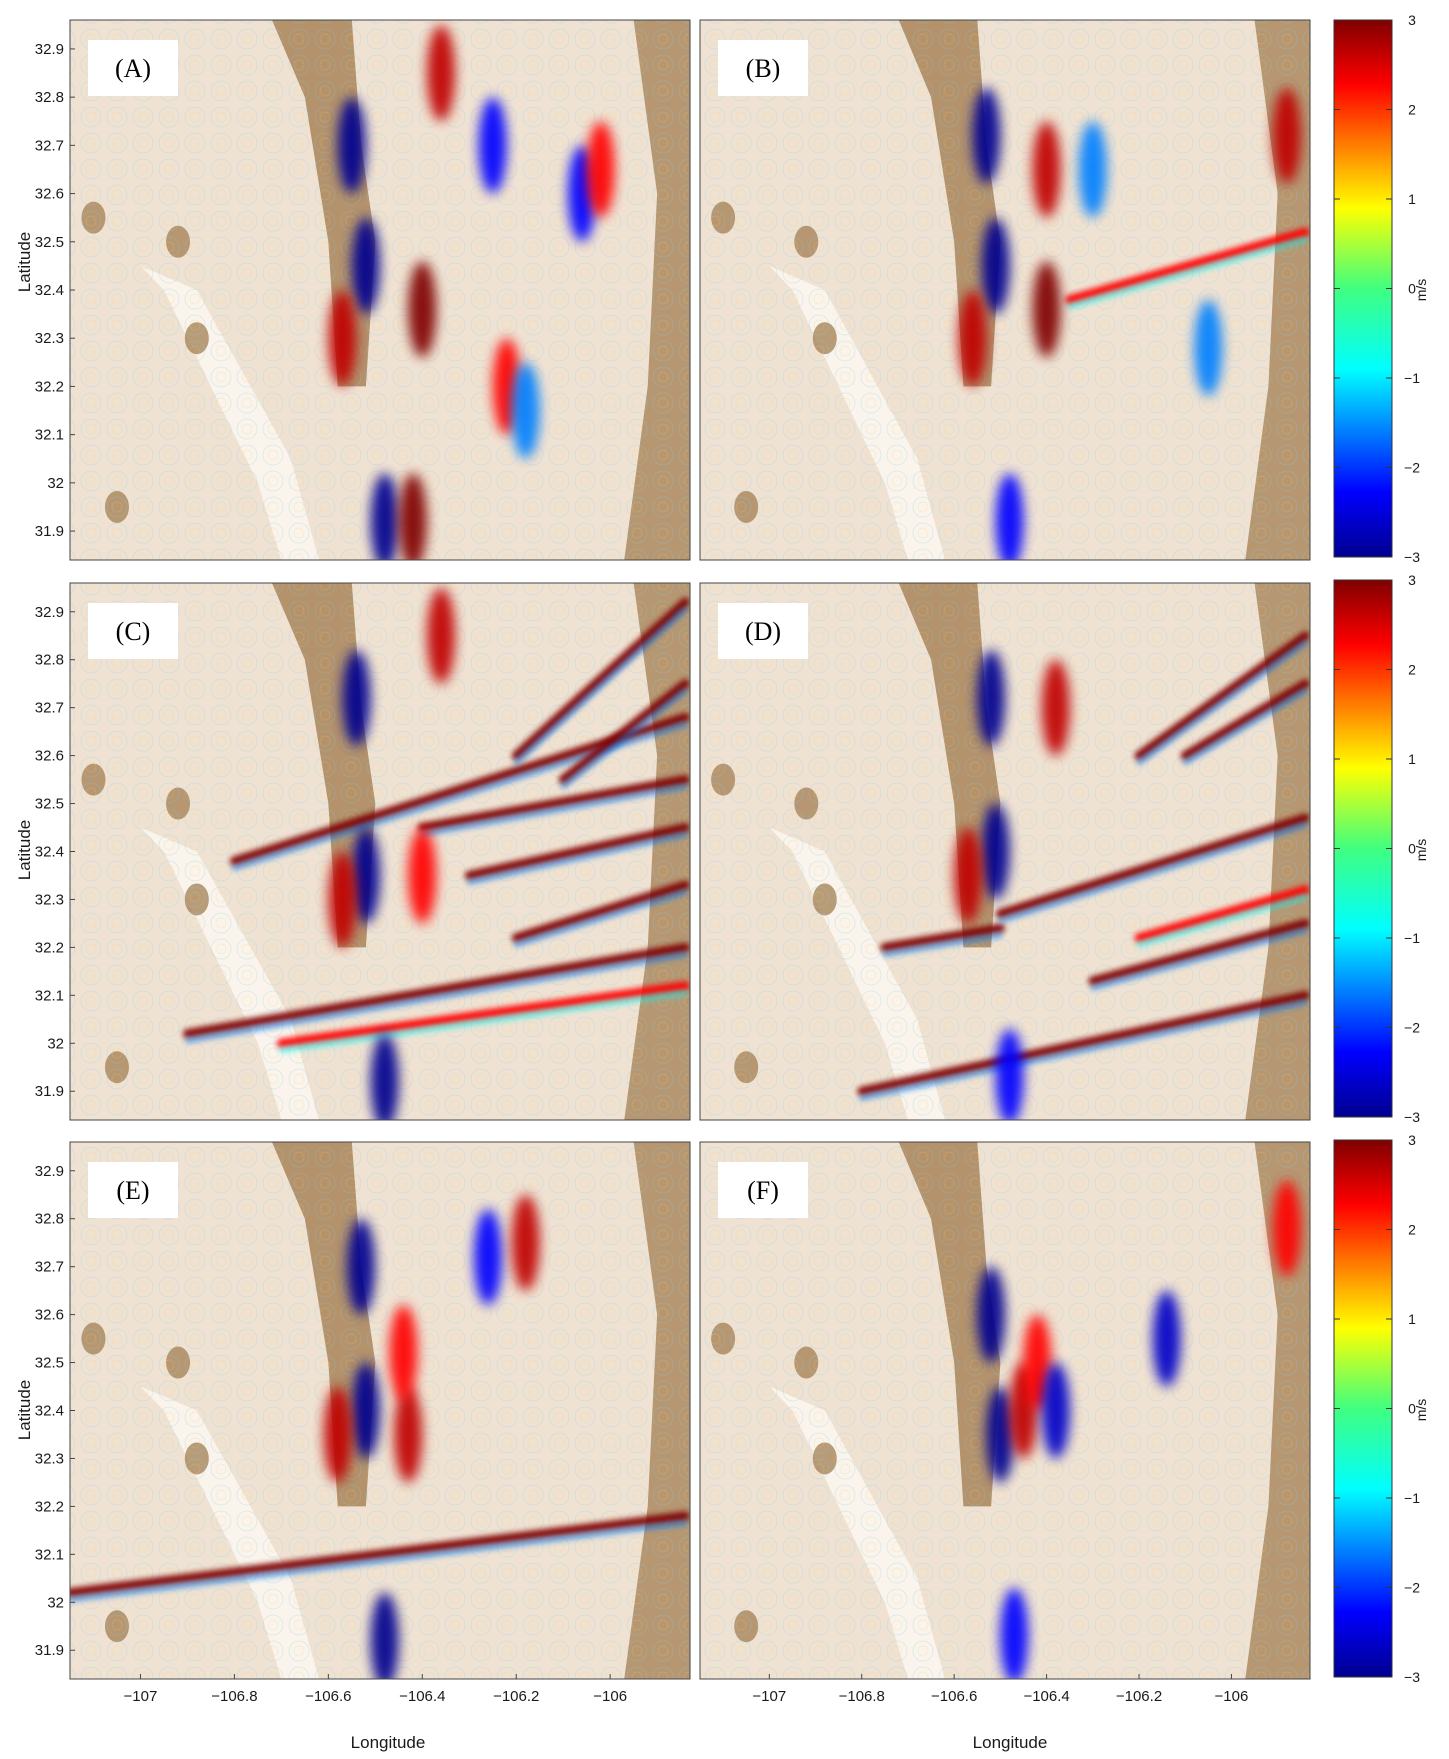  What do you see at coordinates (516, 1696) in the screenshot?
I see `x-tick-label: −106.2` at bounding box center [516, 1696].